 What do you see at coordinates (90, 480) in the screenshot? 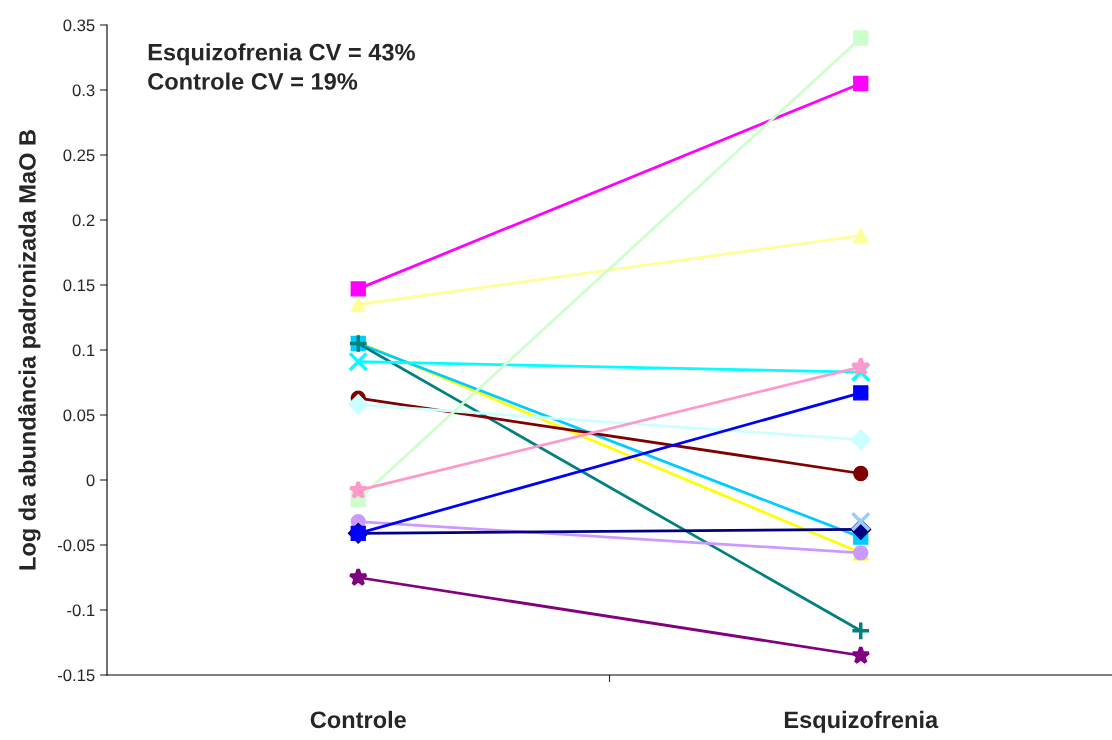
I see `y-tick-label: 0` at bounding box center [90, 480].